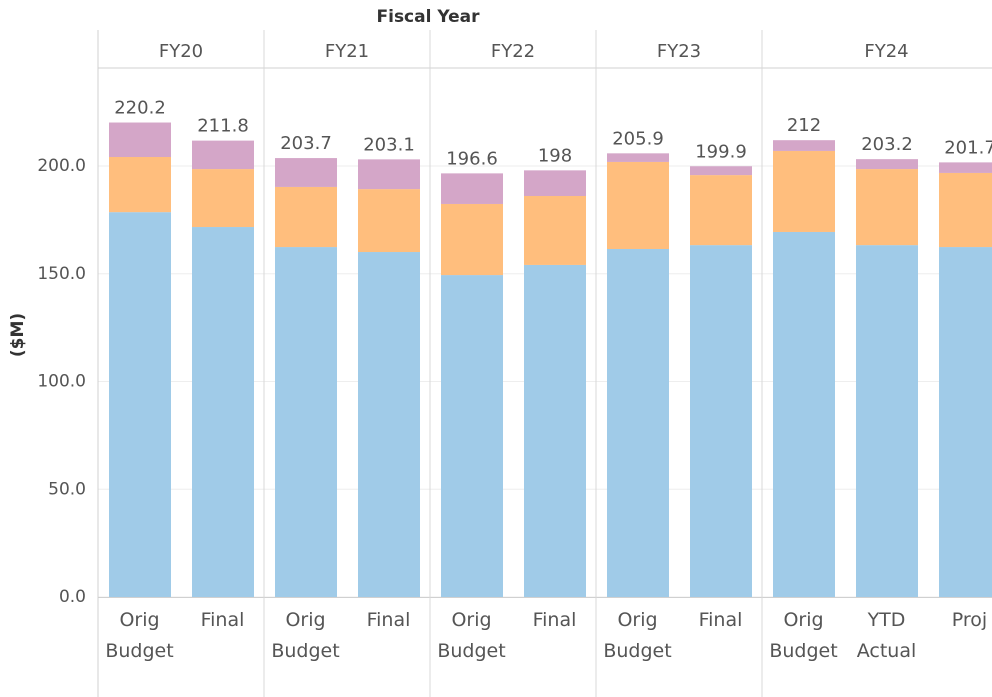 This screenshot has width=992, height=697. I want to click on group-label: FY21, so click(347, 51).